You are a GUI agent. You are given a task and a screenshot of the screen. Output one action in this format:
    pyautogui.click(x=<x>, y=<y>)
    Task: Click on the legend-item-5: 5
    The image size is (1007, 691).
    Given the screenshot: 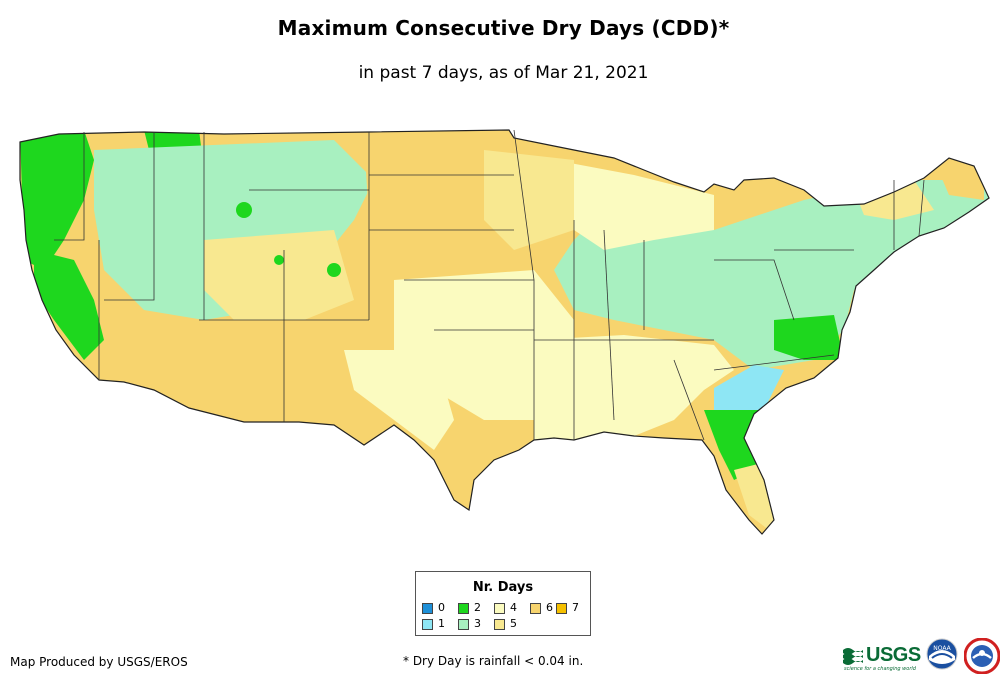 What is the action you would take?
    pyautogui.click(x=505, y=624)
    